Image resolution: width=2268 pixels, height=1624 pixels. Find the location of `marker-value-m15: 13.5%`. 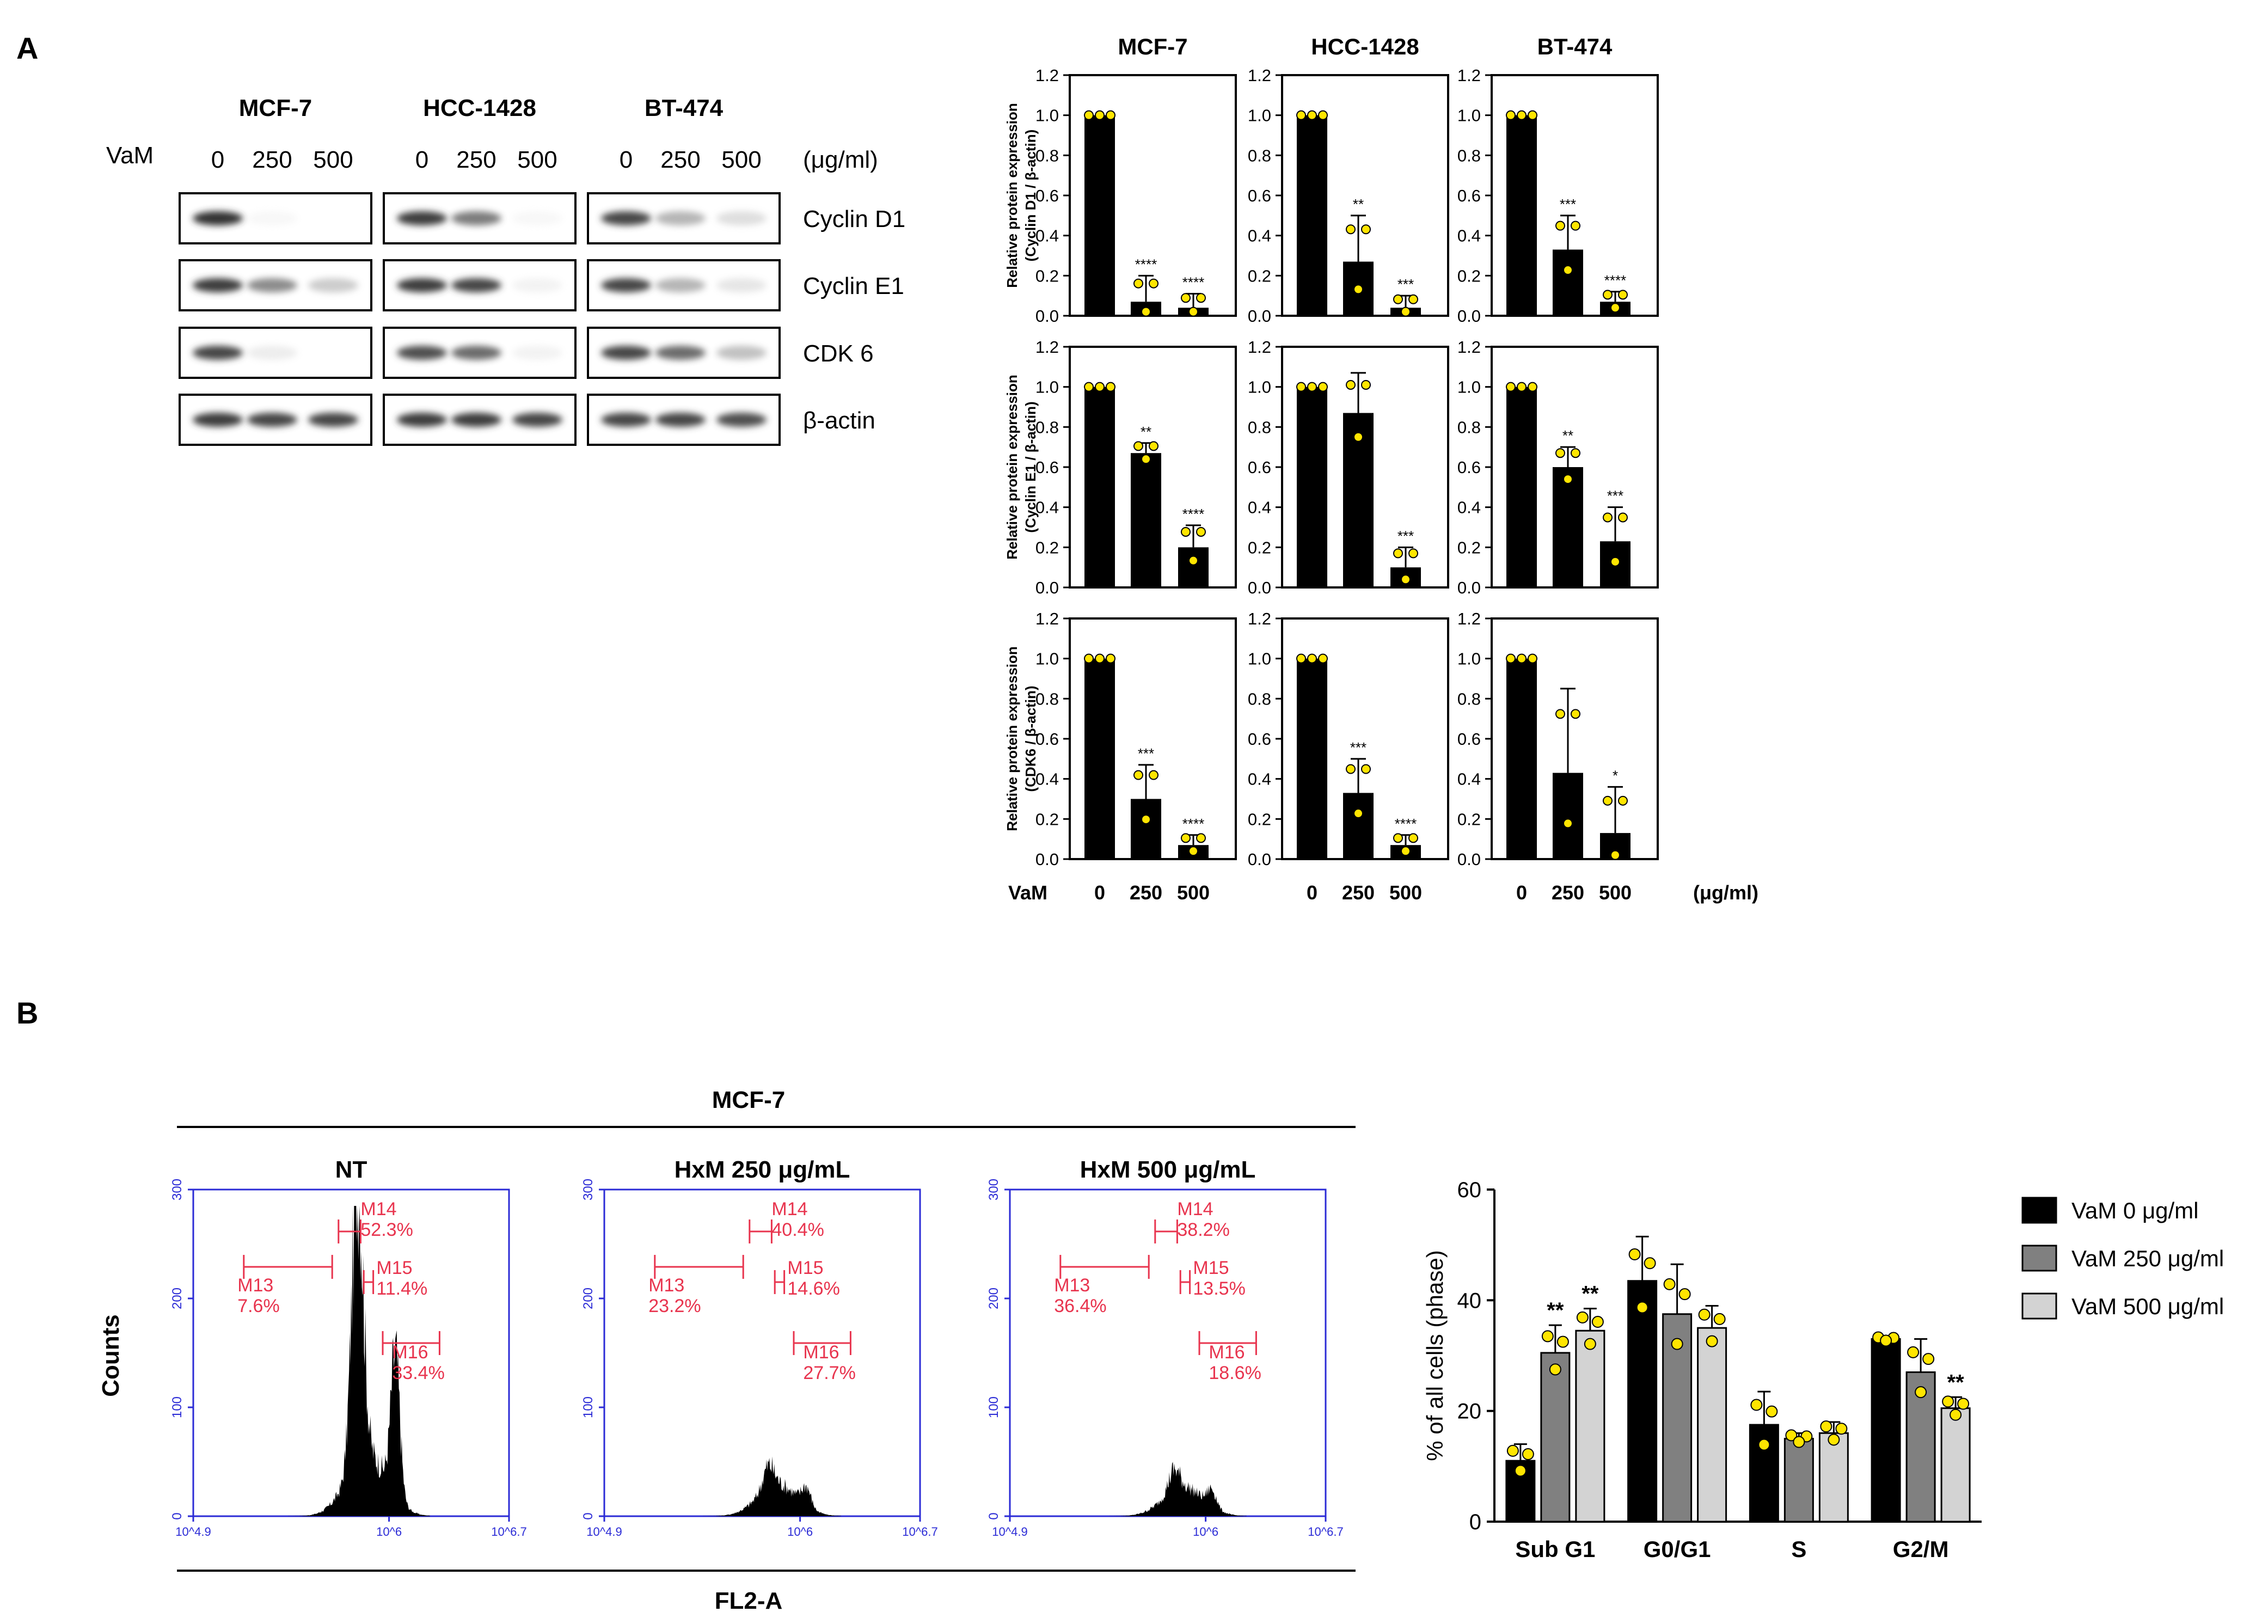

marker-value-m15: 13.5% is located at coordinates (1219, 1288).